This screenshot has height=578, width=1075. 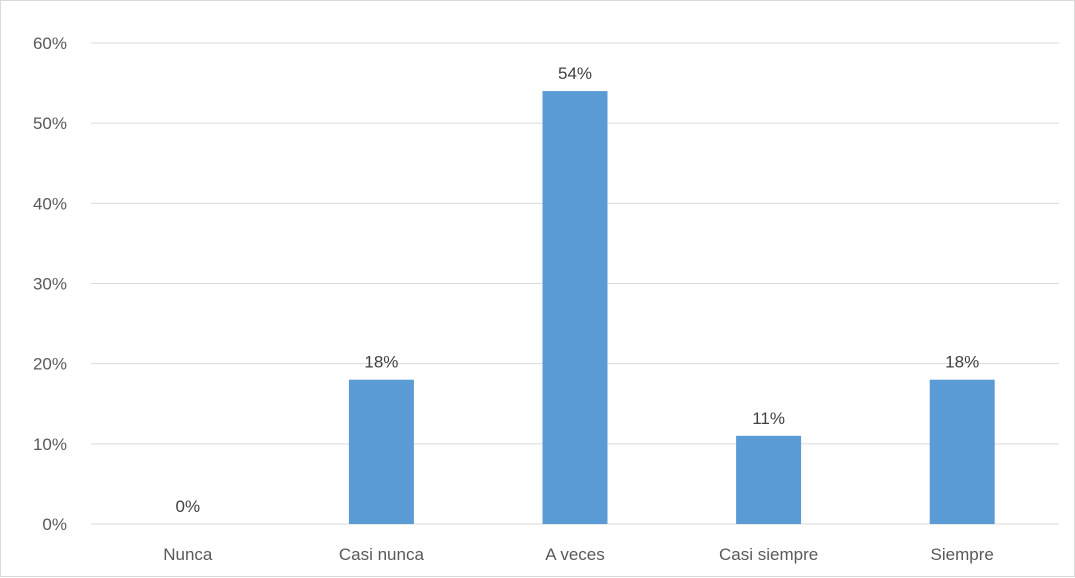 I want to click on data-label: 54%, so click(x=575, y=73).